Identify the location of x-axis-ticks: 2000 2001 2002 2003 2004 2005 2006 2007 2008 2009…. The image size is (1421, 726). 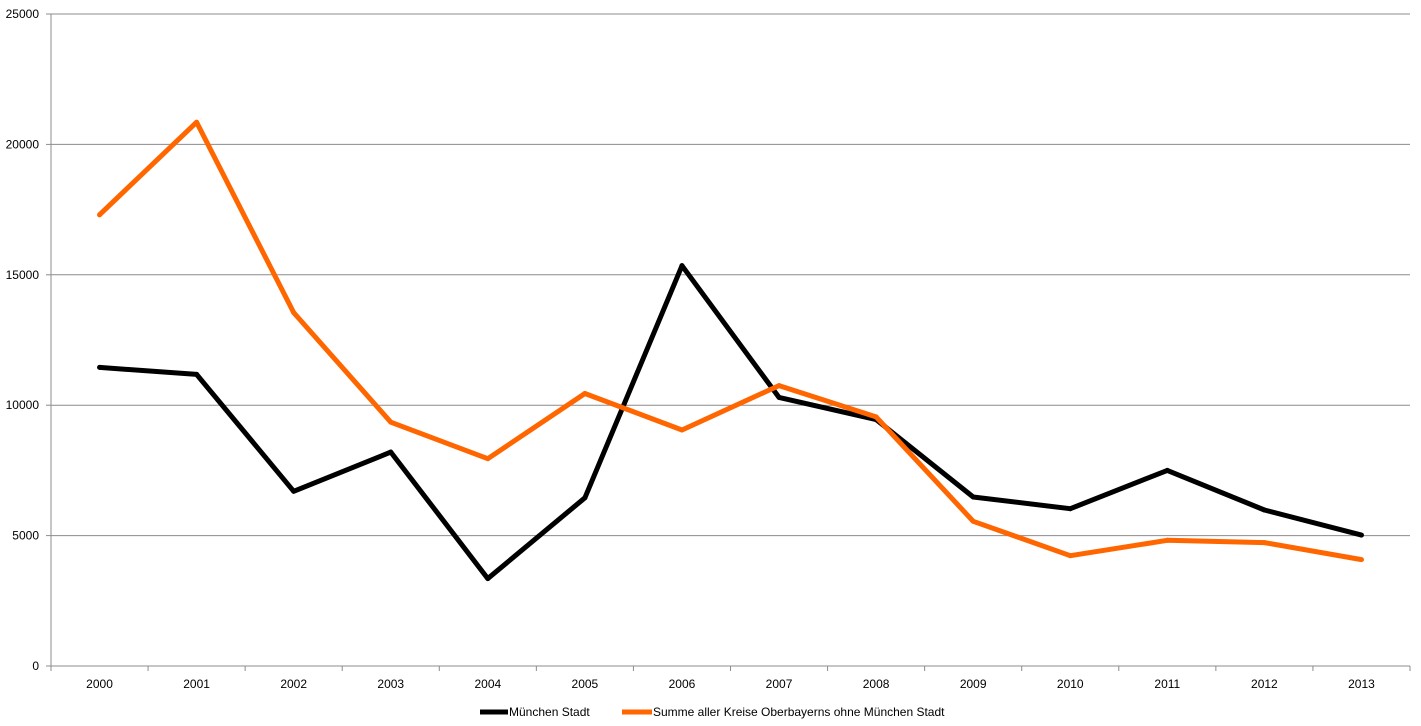
(730, 684).